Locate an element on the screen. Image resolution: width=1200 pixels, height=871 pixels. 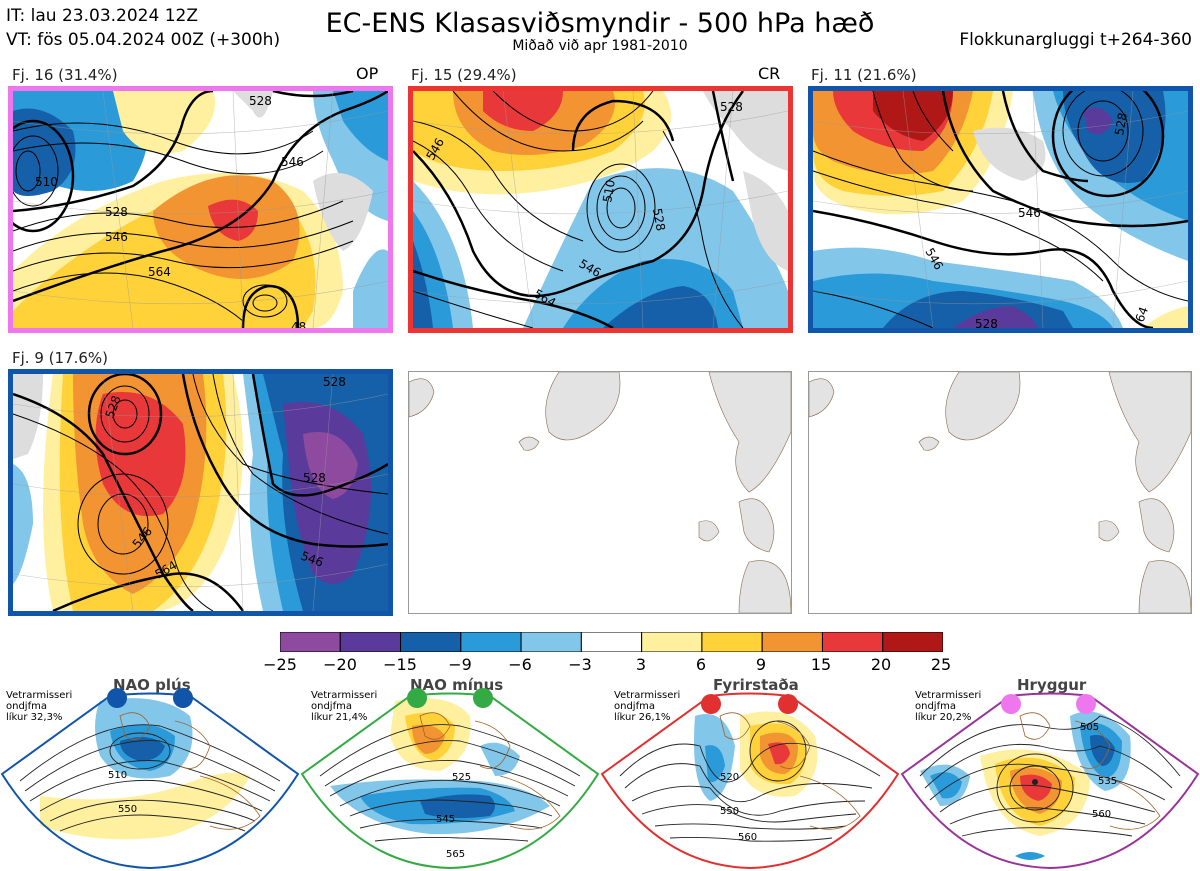
regime-note: Vetrarmisseri ondjfma líkur 26,1% is located at coordinates (647, 706).